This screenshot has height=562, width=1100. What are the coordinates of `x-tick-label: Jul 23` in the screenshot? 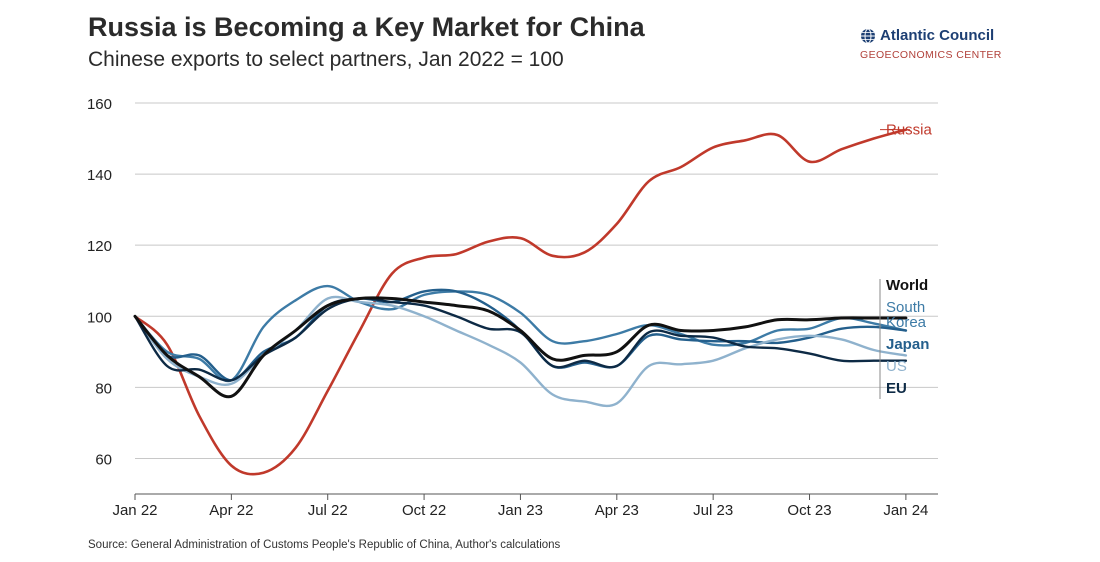 It's located at (713, 510).